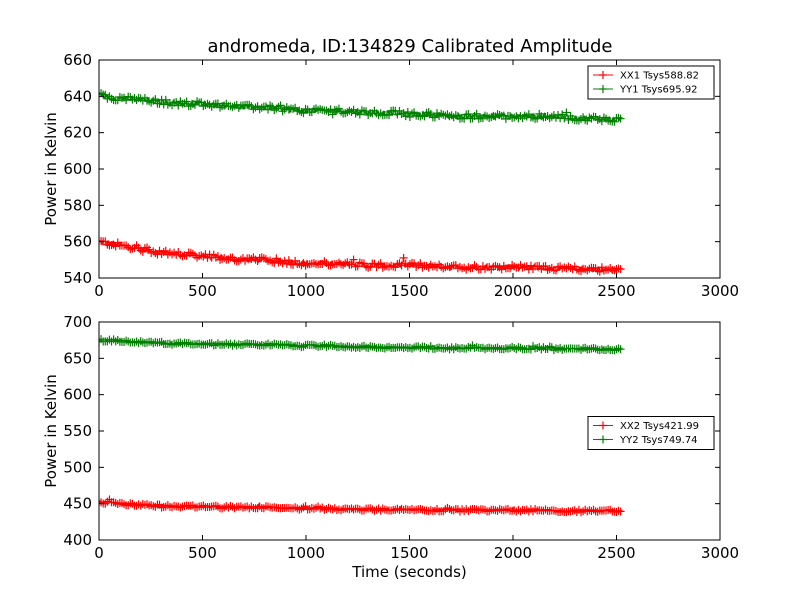 The height and width of the screenshot is (600, 800). Describe the element at coordinates (658, 90) in the screenshot. I see `legend-label: YY1 Tsys695.92` at that location.